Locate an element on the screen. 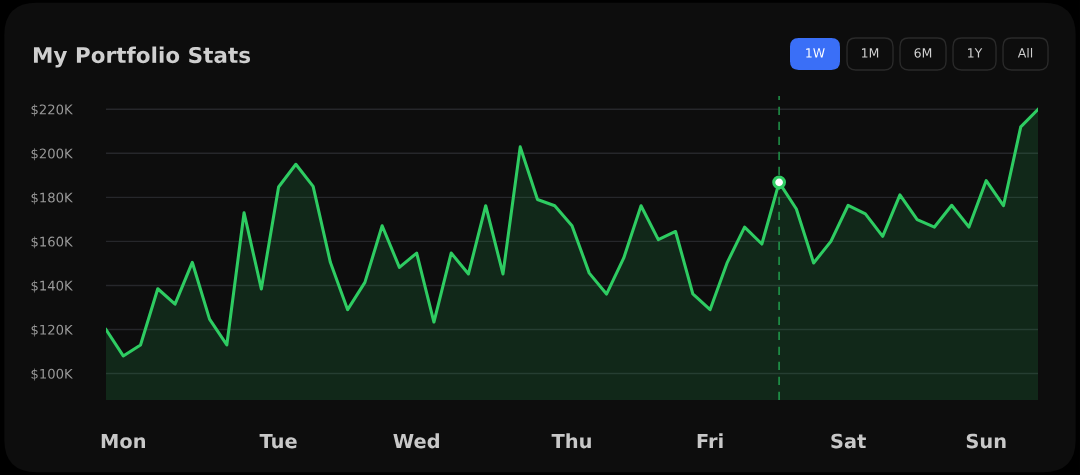 This screenshot has height=475, width=1080. chart-title: My Portfolio Stats is located at coordinates (142, 57).